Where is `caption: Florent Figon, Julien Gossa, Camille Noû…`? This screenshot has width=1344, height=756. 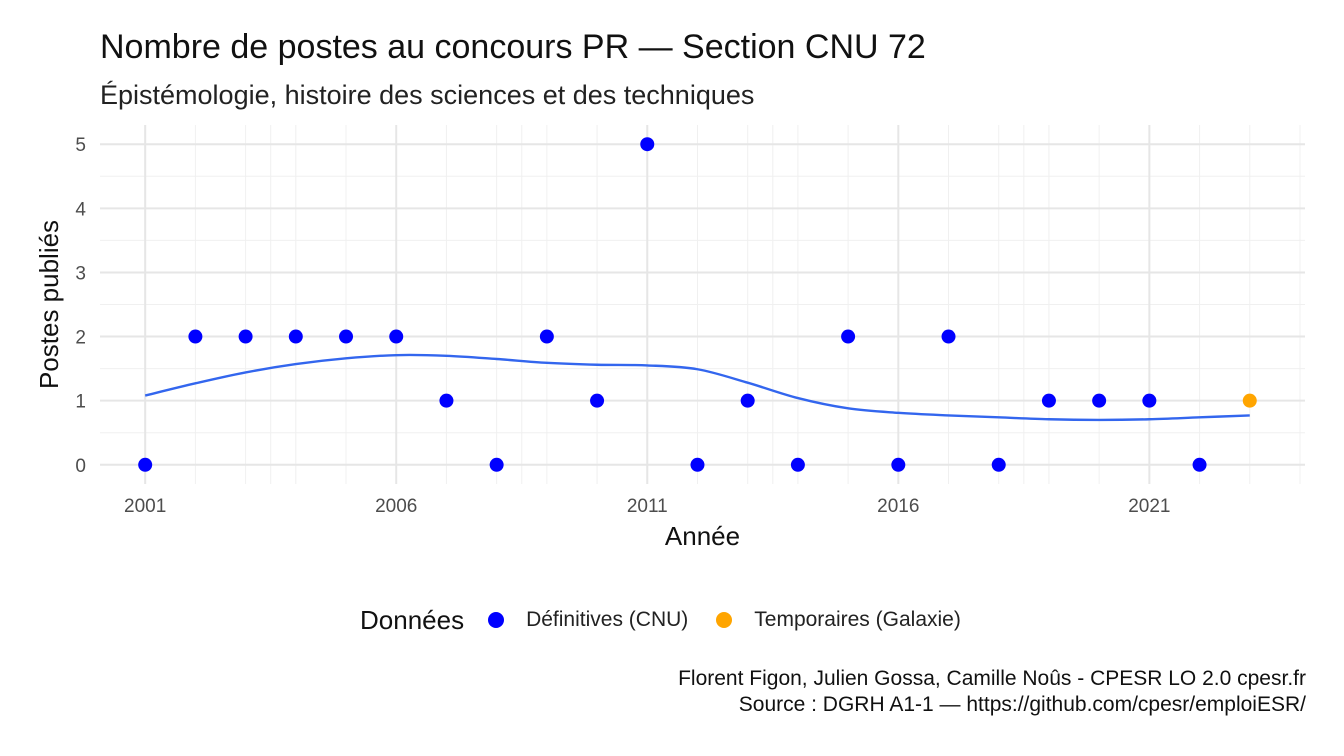 caption: Florent Figon, Julien Gossa, Camille Noû… is located at coordinates (992, 692).